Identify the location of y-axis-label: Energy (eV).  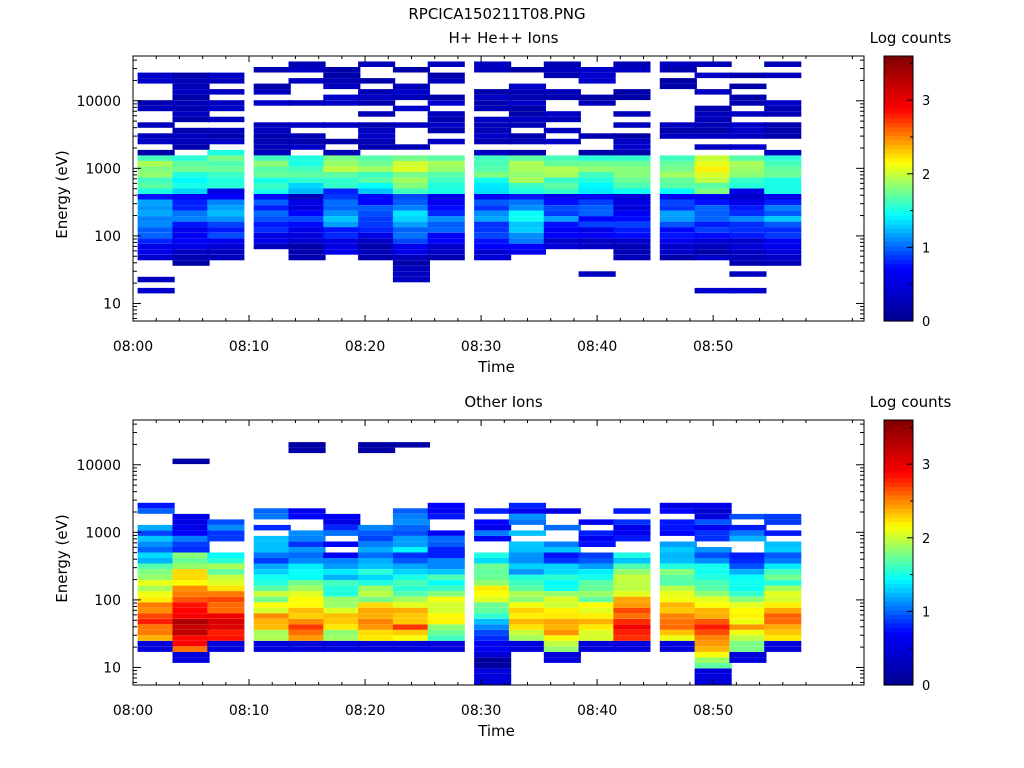
(62, 194).